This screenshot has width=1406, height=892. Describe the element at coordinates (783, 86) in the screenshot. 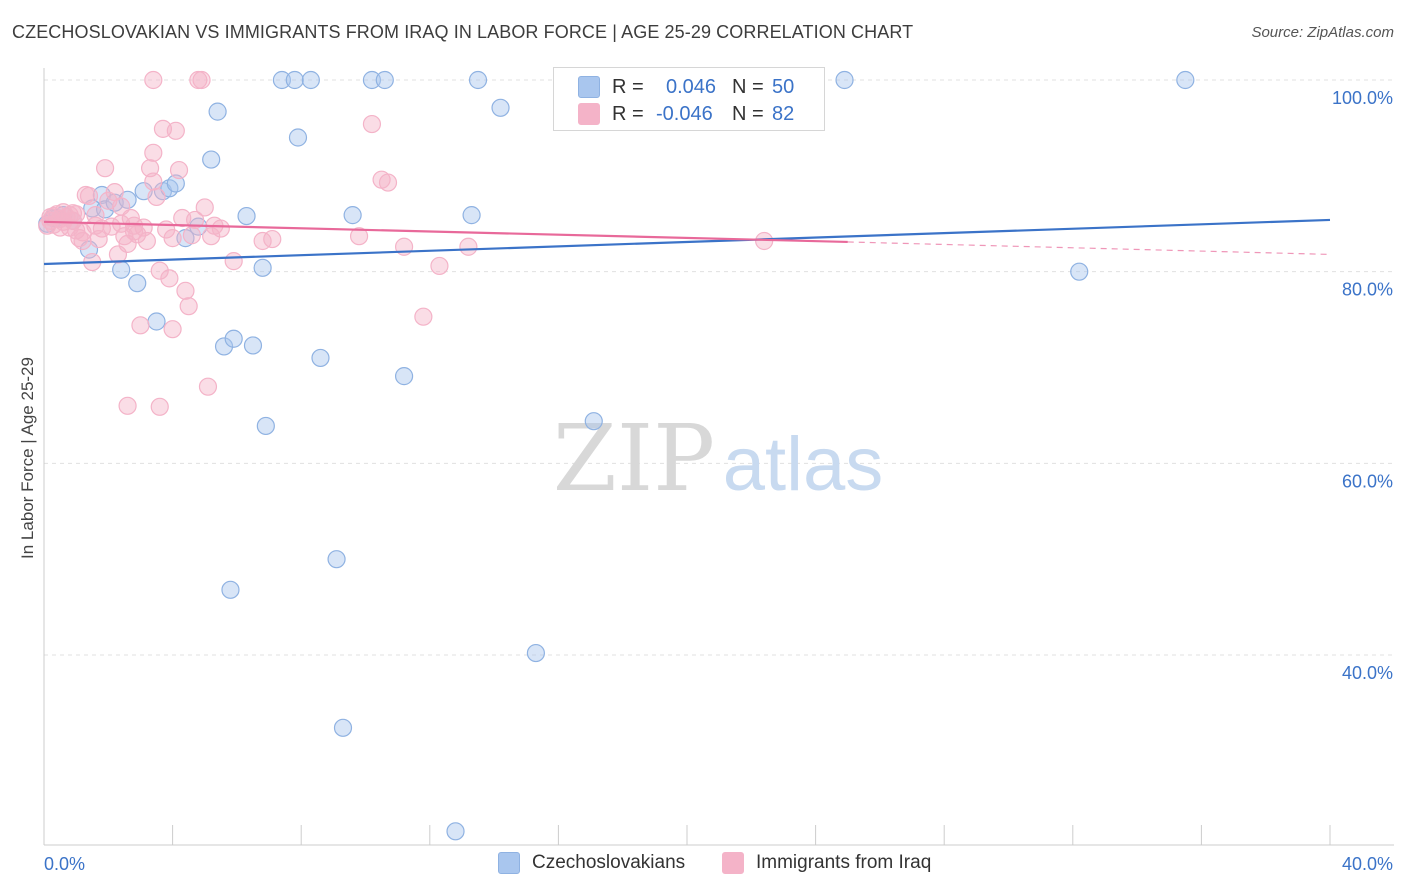

I see `legend-n-value: 50` at that location.